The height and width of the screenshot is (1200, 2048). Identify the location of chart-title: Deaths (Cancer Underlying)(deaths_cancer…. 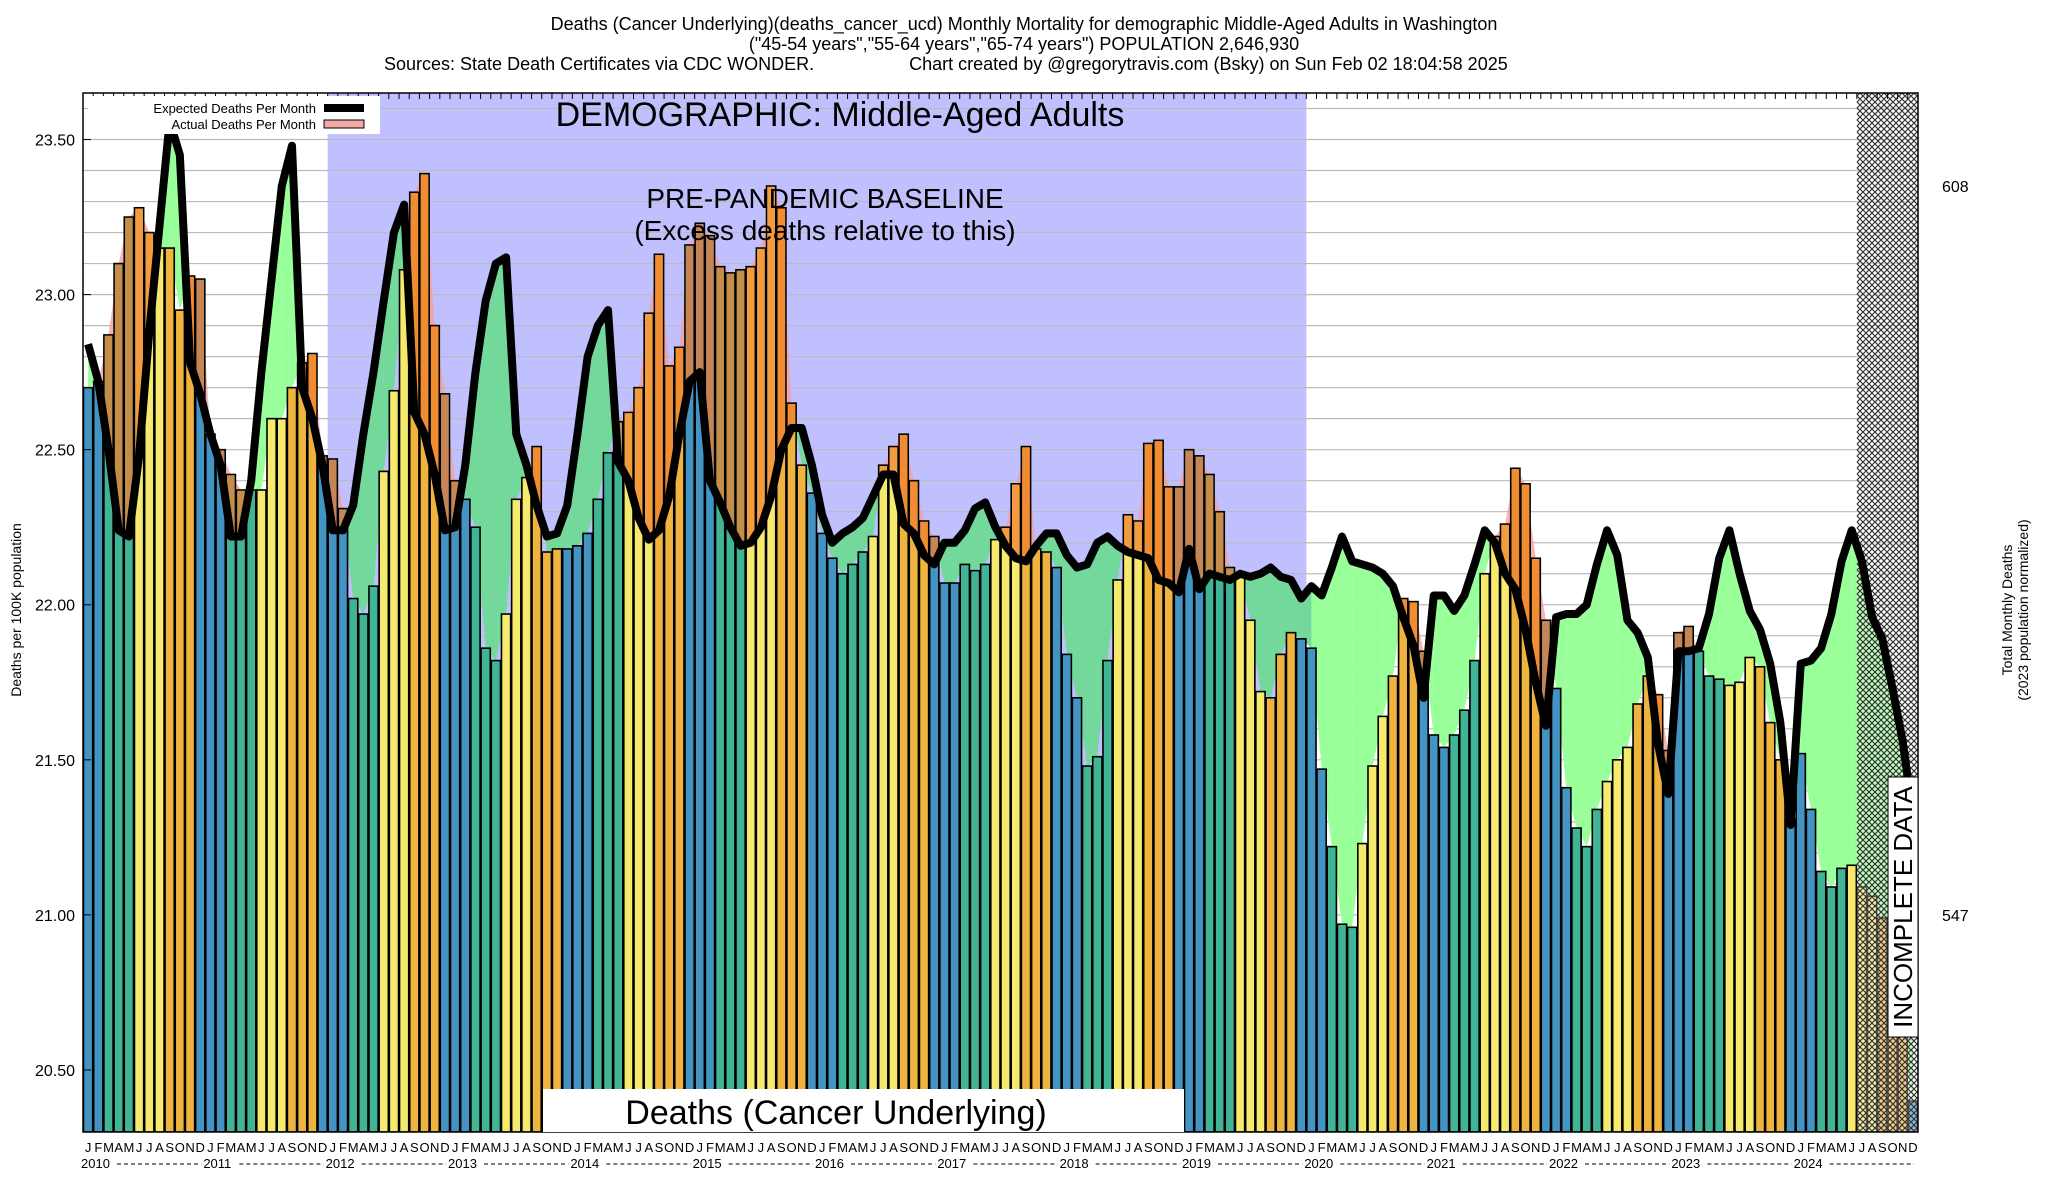
(1024, 24).